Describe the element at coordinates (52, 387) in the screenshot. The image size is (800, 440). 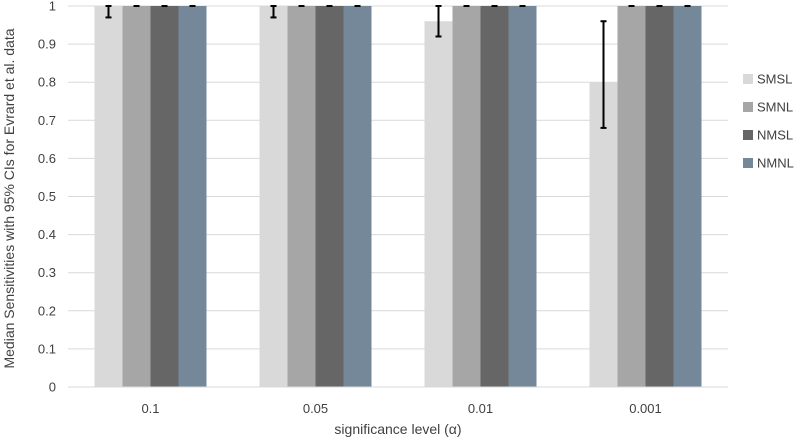
I see `y-tick-label: 0` at that location.